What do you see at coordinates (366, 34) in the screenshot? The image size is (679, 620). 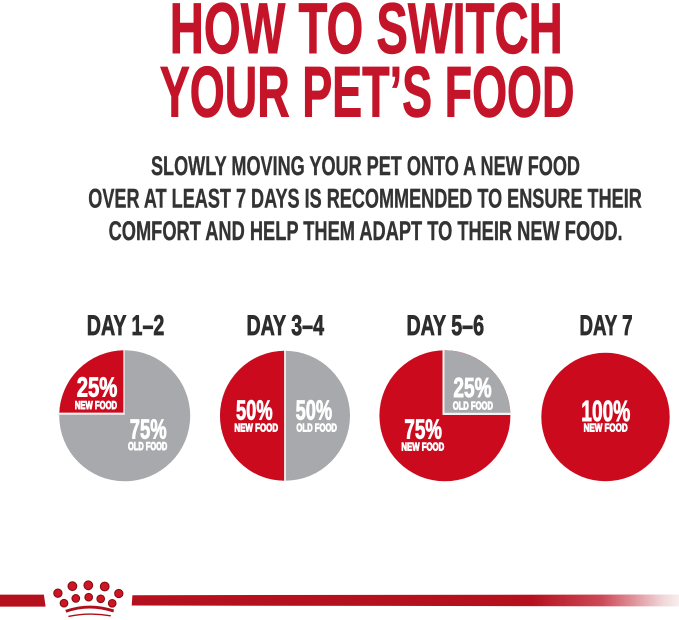 I see `svg-text: HOW TO SWITCH` at bounding box center [366, 34].